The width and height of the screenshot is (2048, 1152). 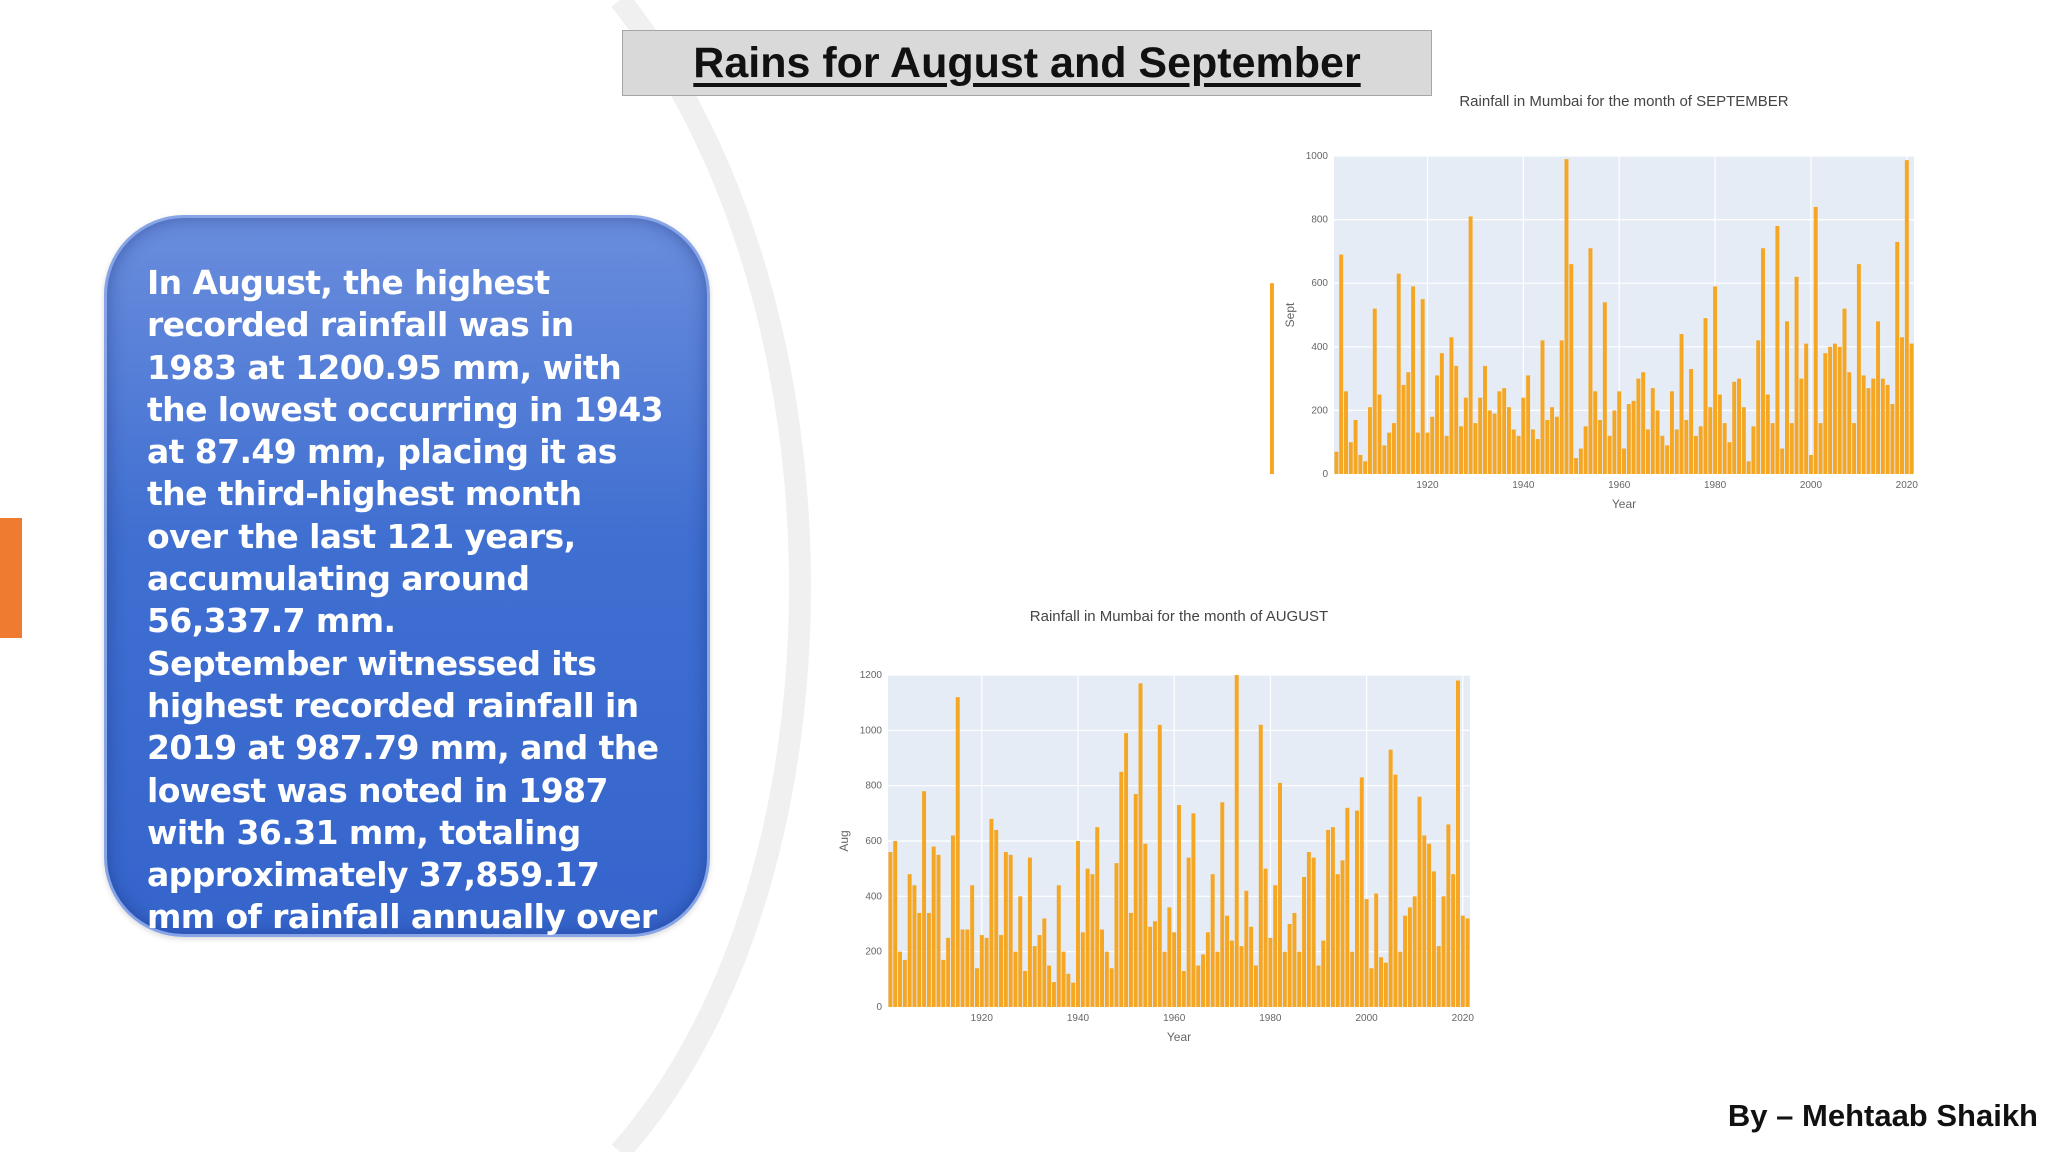 What do you see at coordinates (871, 730) in the screenshot?
I see `y-tick-label: 1000` at bounding box center [871, 730].